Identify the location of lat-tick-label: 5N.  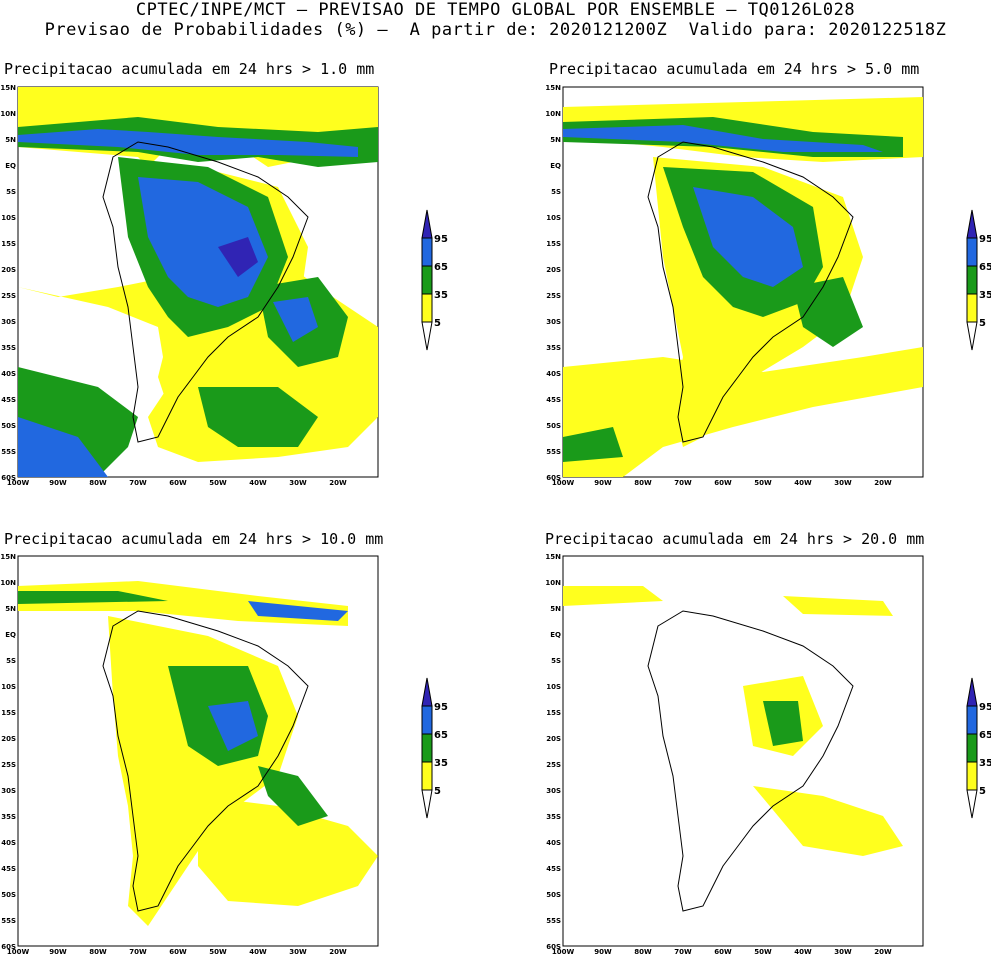
(555, 140).